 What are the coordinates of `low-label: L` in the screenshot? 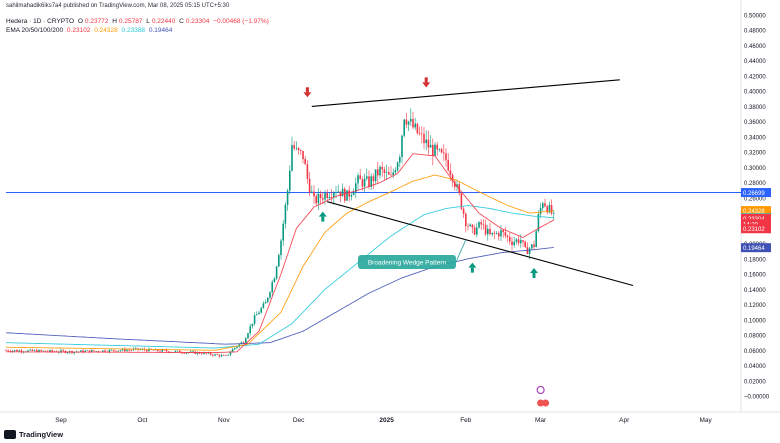 It's located at (148, 21).